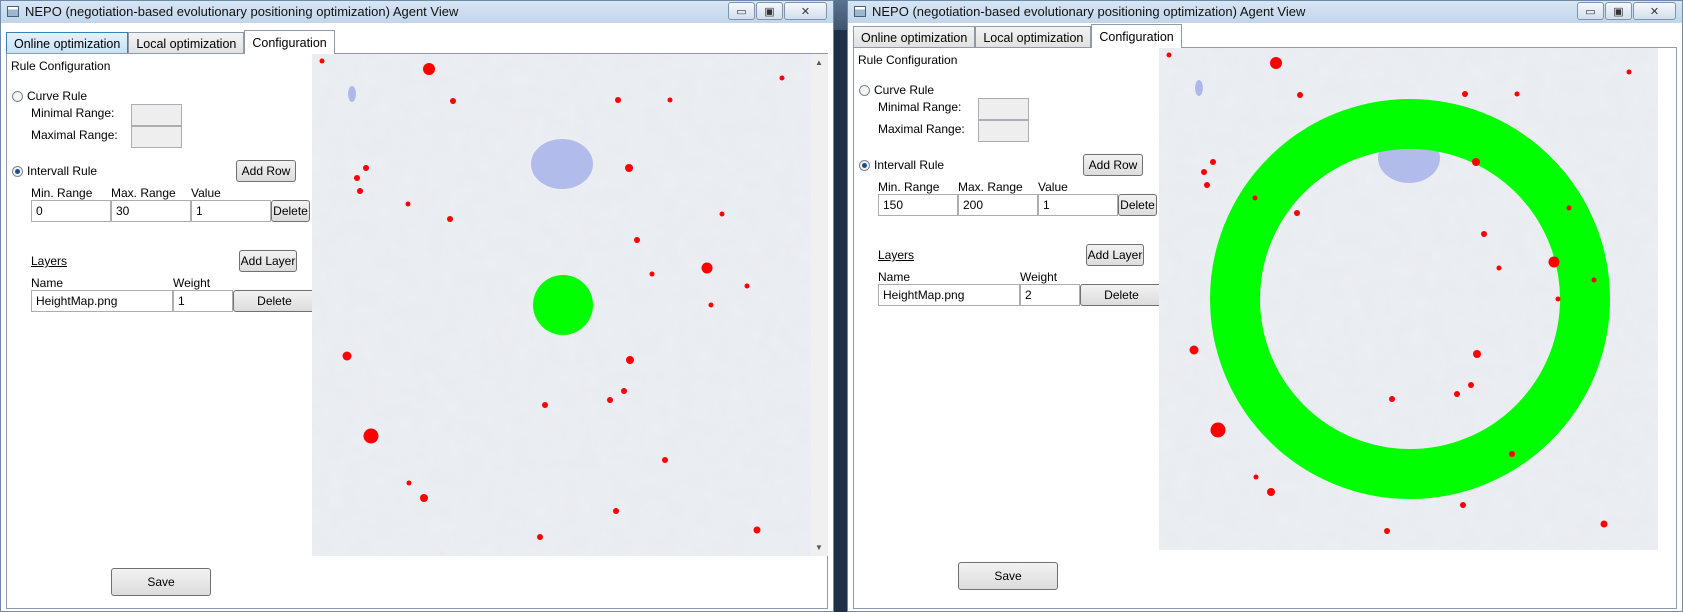 This screenshot has height=612, width=1683. I want to click on interval-zone-circle, so click(563, 305).